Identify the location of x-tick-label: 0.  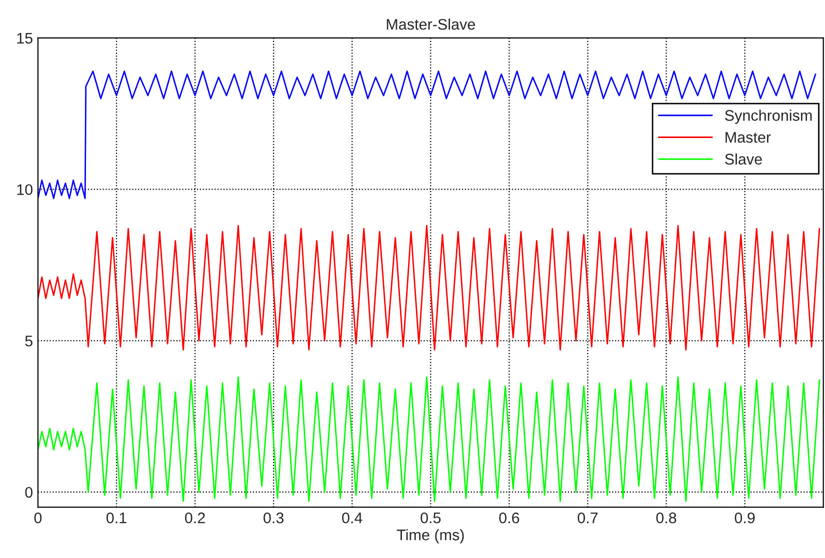
(38, 518).